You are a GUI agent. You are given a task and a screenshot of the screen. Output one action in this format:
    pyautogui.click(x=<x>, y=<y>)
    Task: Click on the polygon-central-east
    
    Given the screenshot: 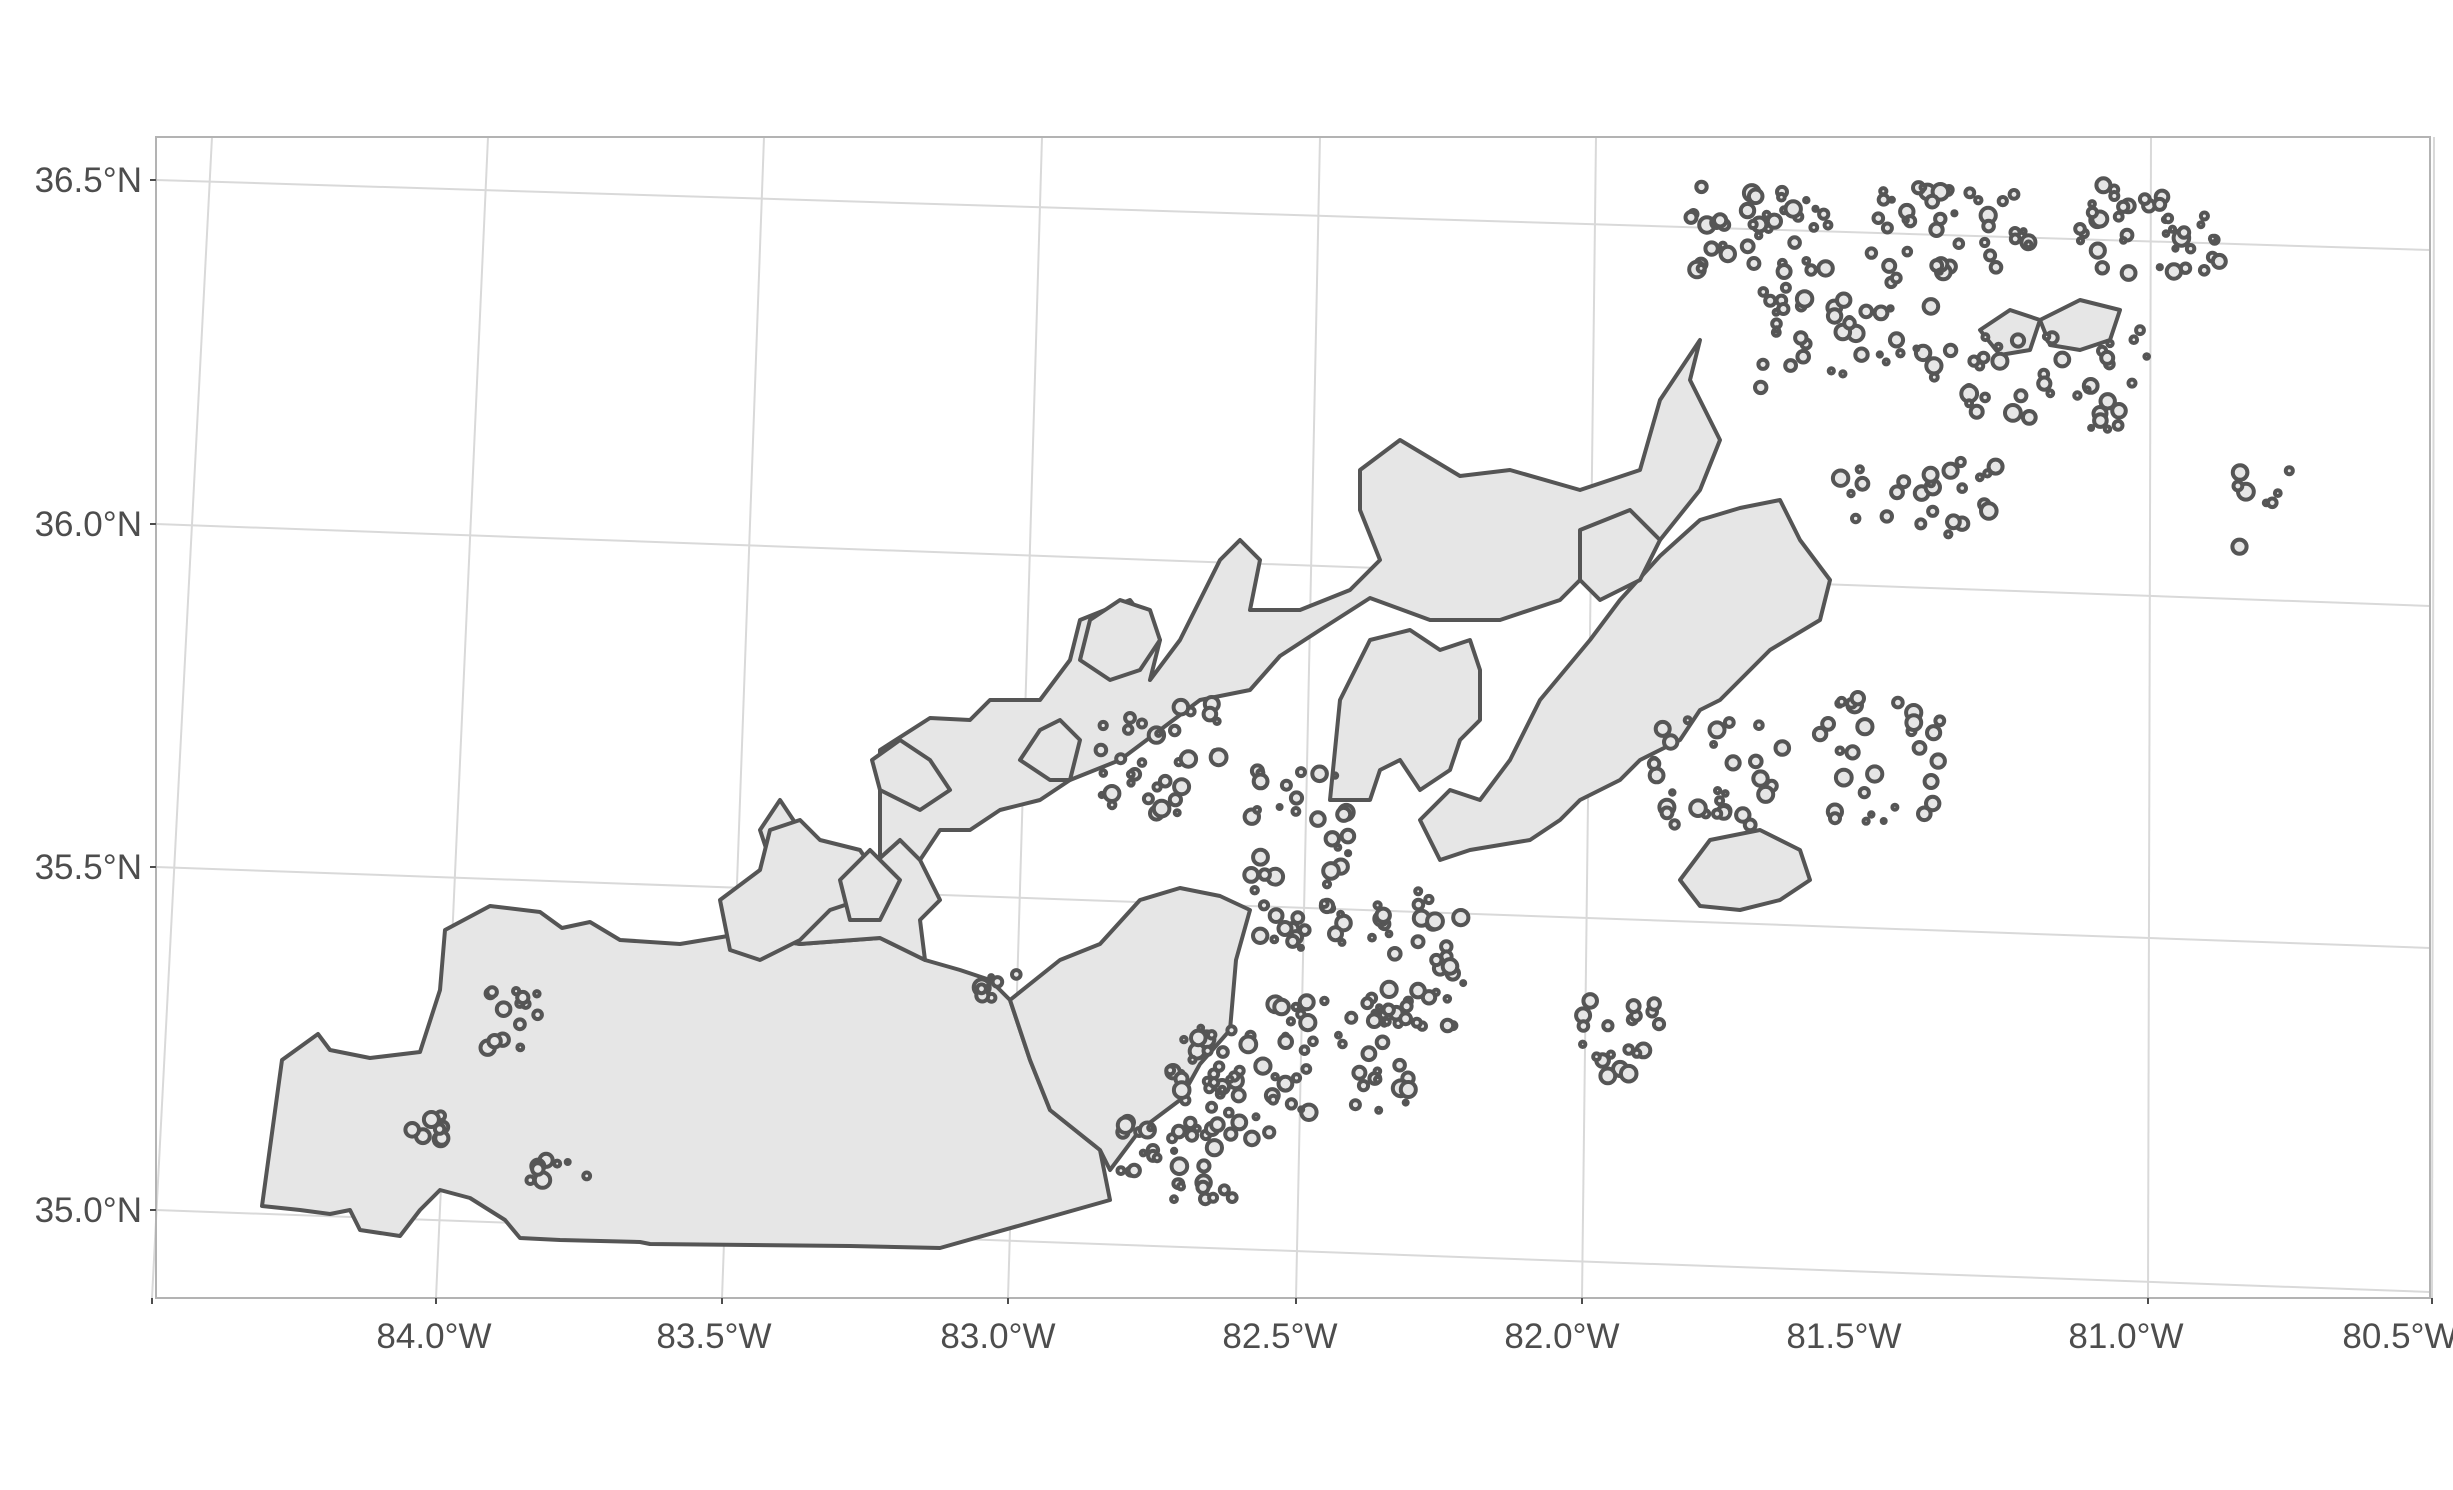 What is the action you would take?
    pyautogui.click(x=1405, y=715)
    